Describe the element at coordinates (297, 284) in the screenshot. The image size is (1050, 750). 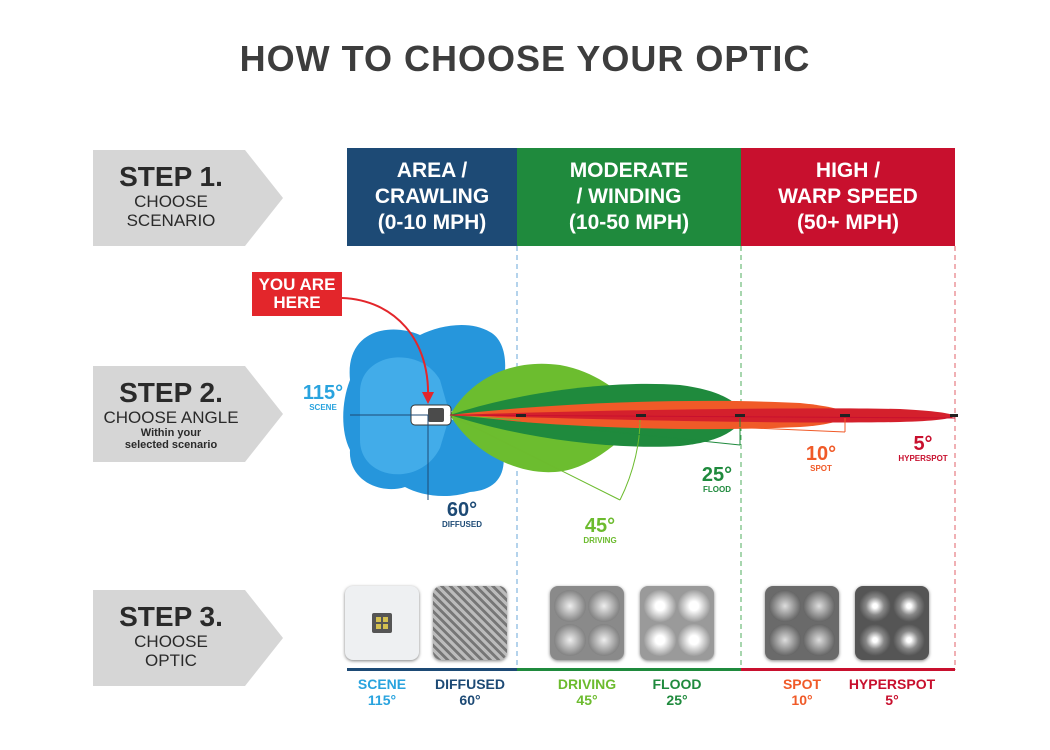
I see `you-are-here-line1: YOU ARE` at that location.